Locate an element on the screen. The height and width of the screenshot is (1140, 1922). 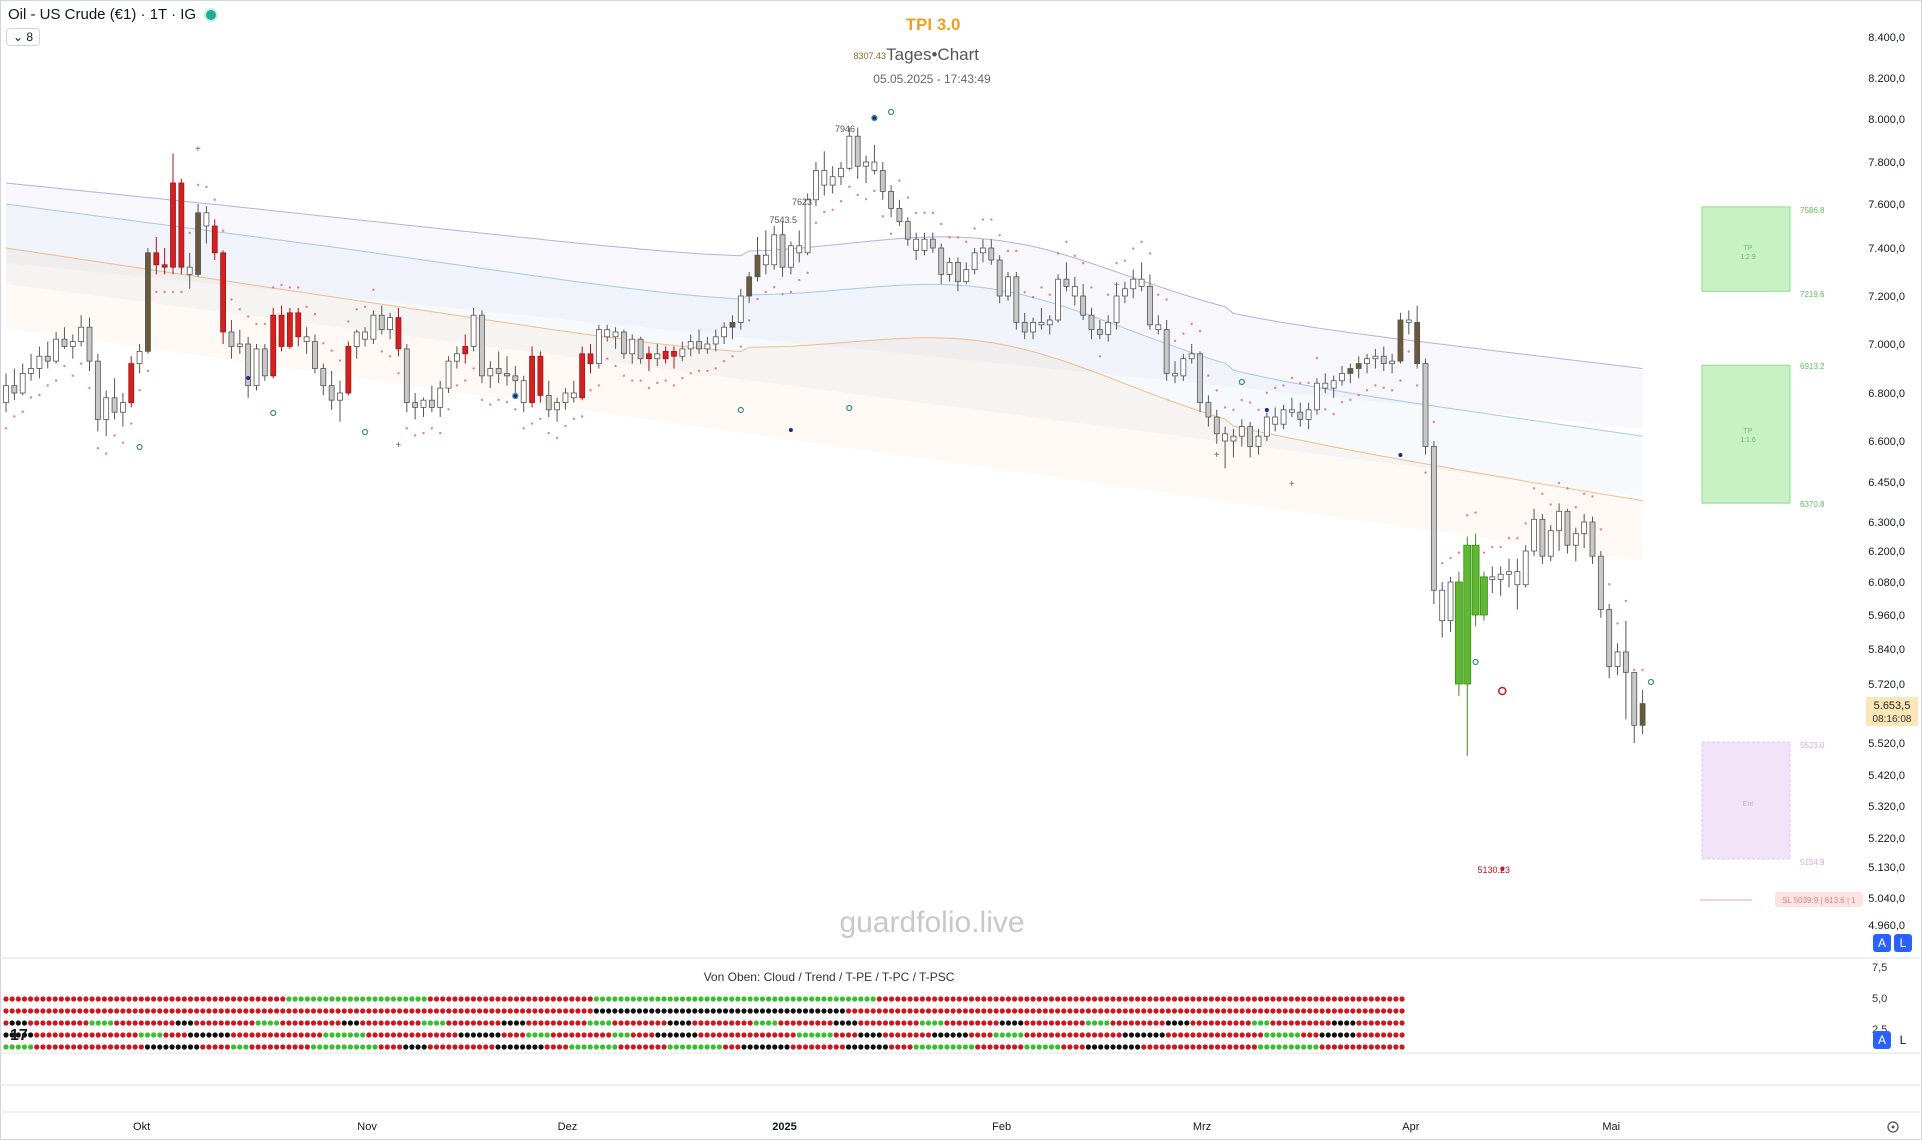
time-tick-label: Nov is located at coordinates (367, 1127).